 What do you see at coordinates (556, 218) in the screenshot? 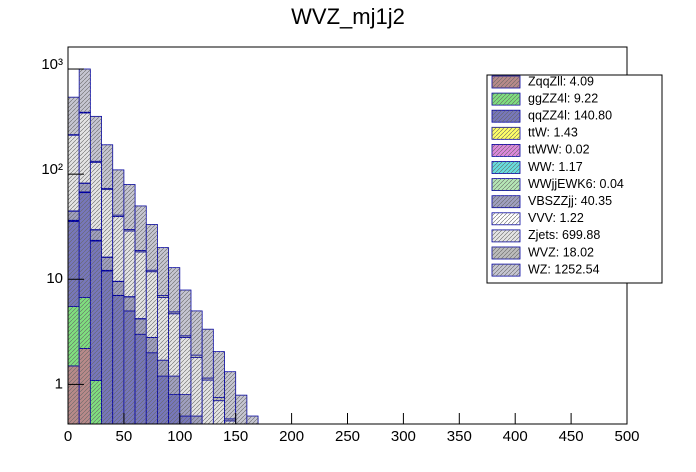
I see `legend-label: VVV: 1.22` at bounding box center [556, 218].